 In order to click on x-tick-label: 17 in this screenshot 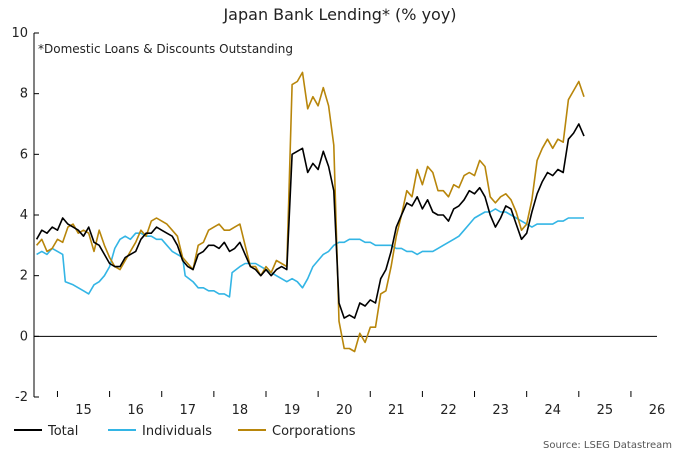, I will do `click(188, 410)`.